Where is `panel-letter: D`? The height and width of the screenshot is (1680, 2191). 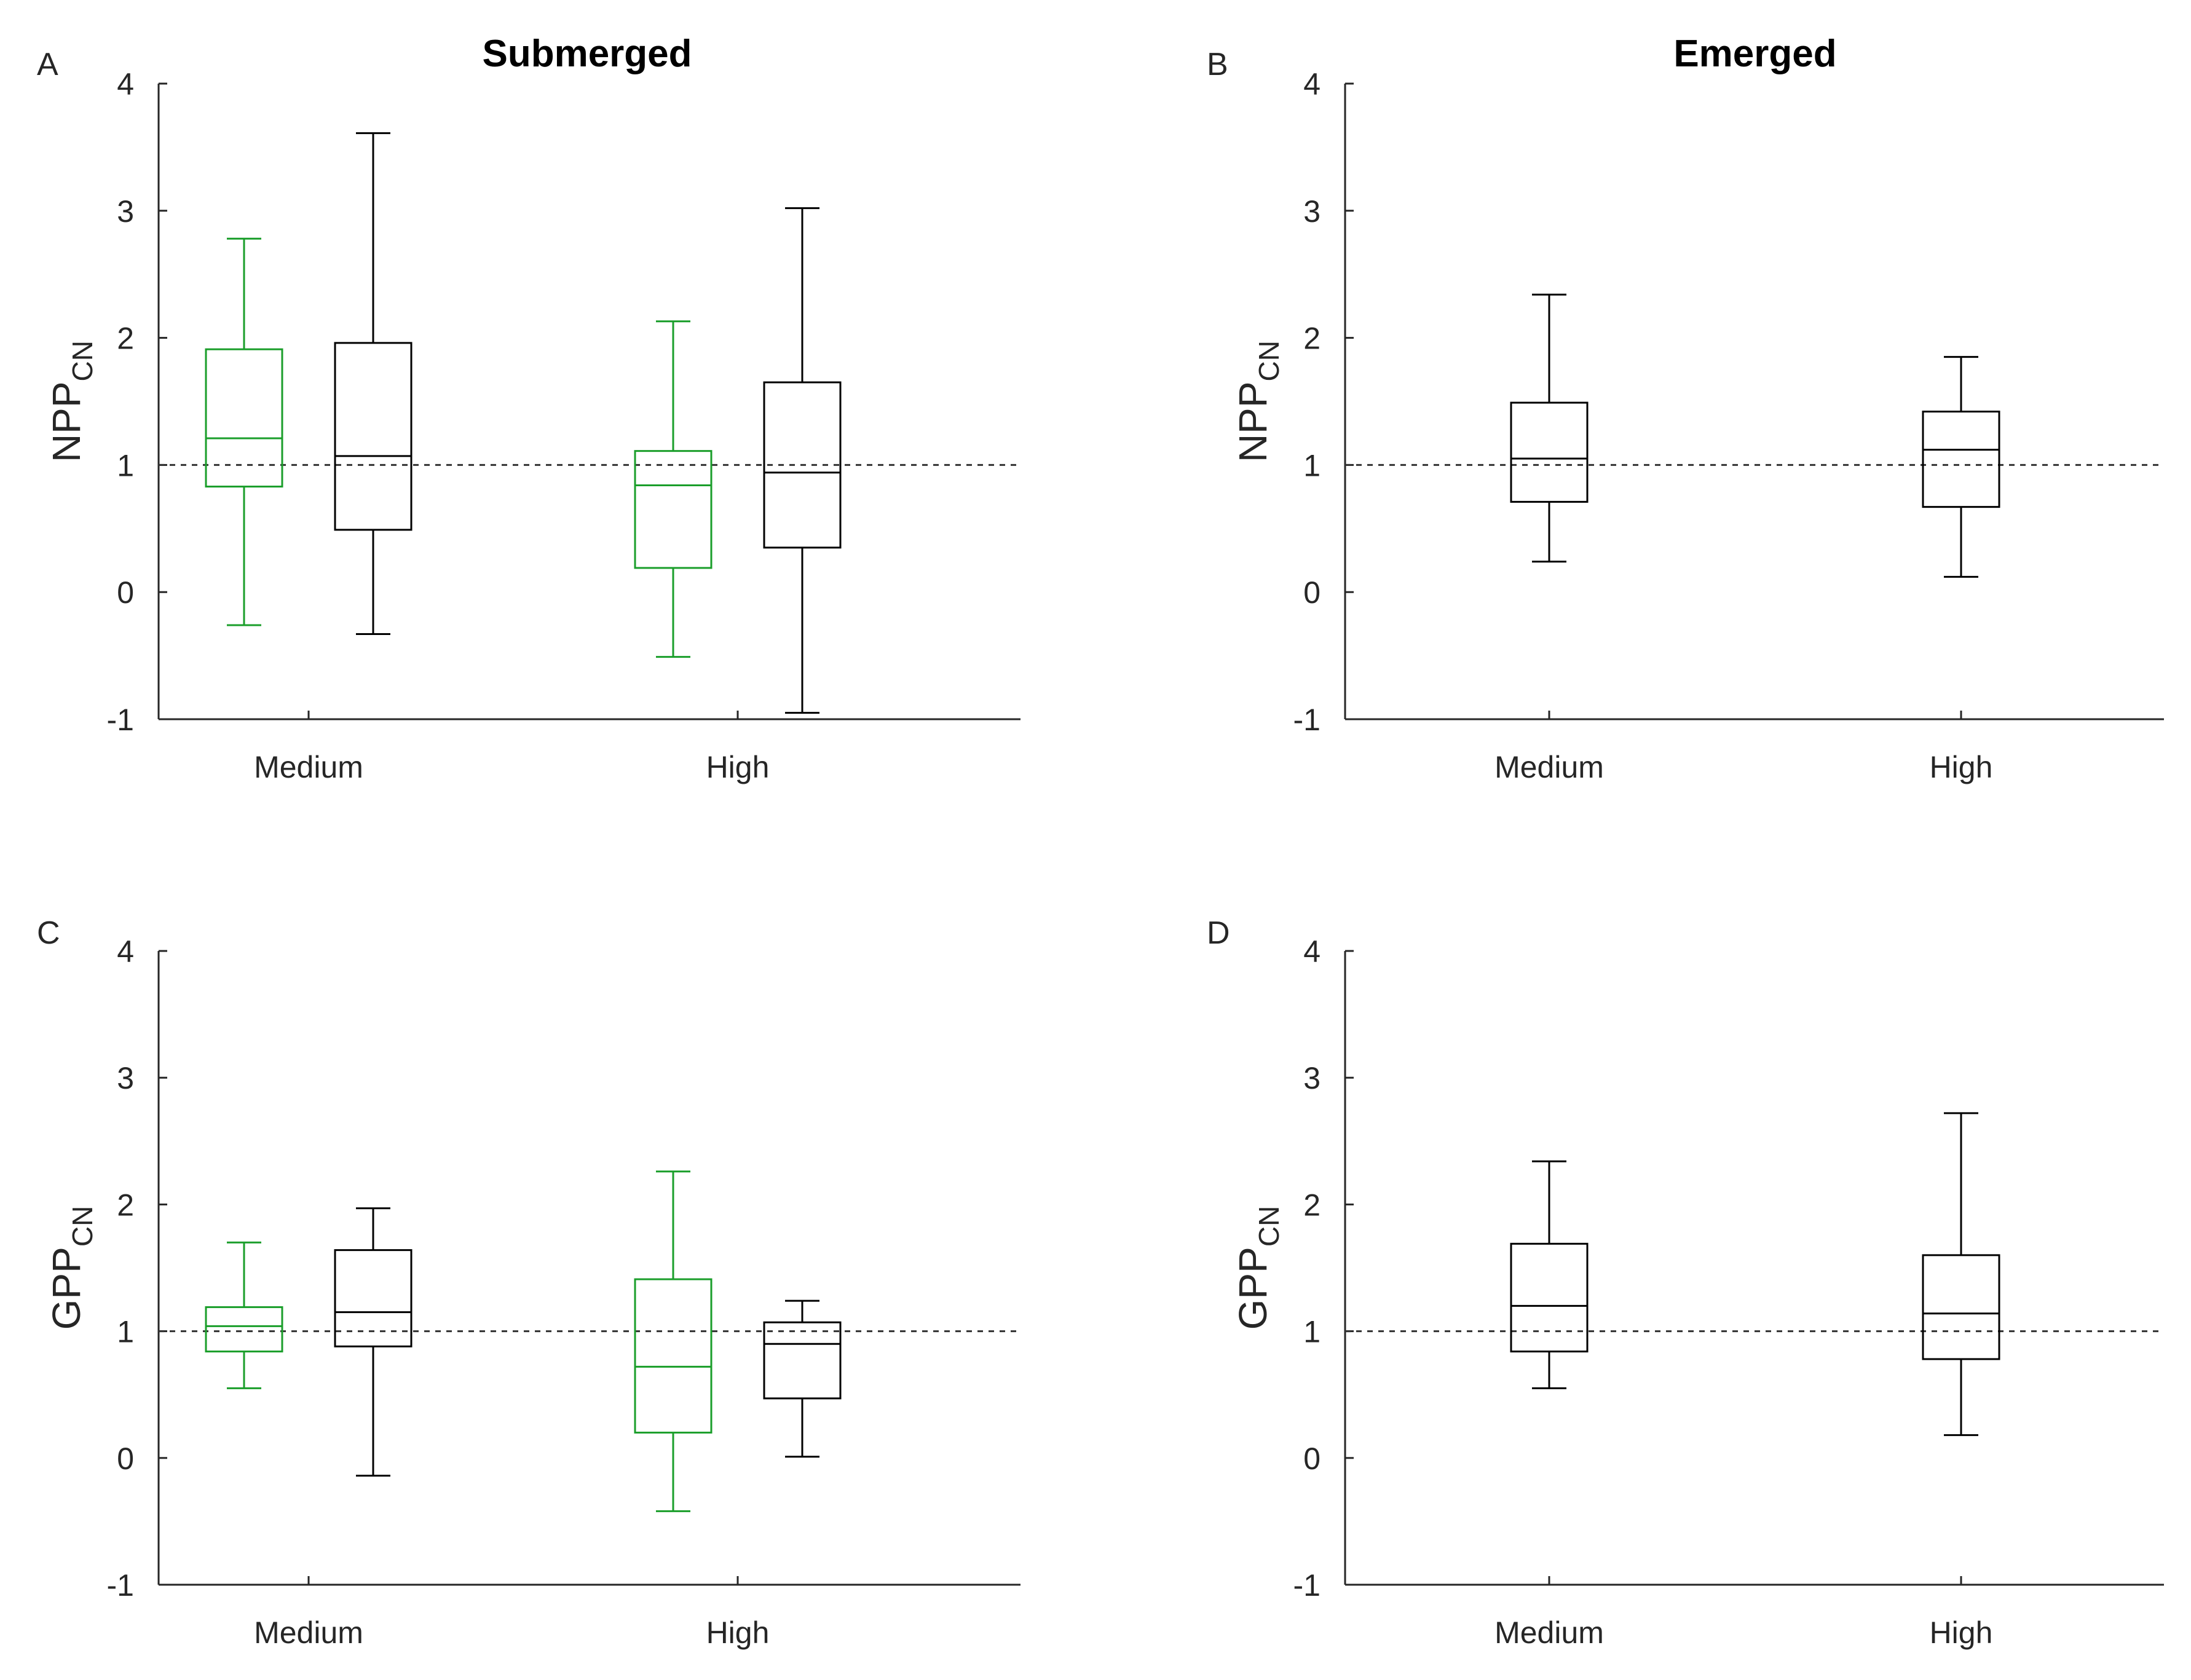
panel-letter: D is located at coordinates (1218, 933).